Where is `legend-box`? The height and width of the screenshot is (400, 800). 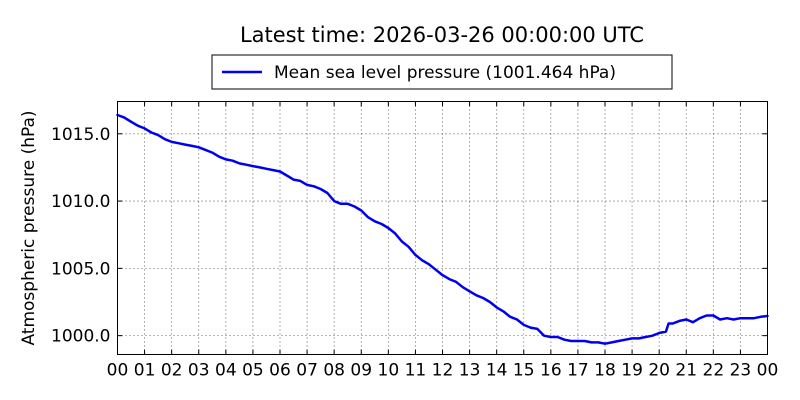 legend-box is located at coordinates (442, 72).